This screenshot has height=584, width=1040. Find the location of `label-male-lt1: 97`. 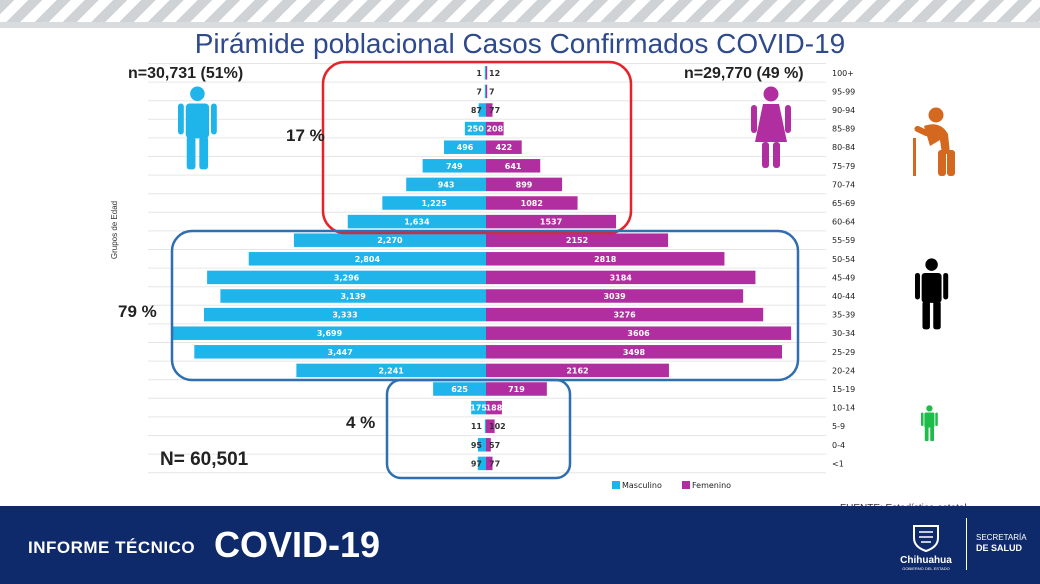

label-male-lt1: 97 is located at coordinates (476, 463).